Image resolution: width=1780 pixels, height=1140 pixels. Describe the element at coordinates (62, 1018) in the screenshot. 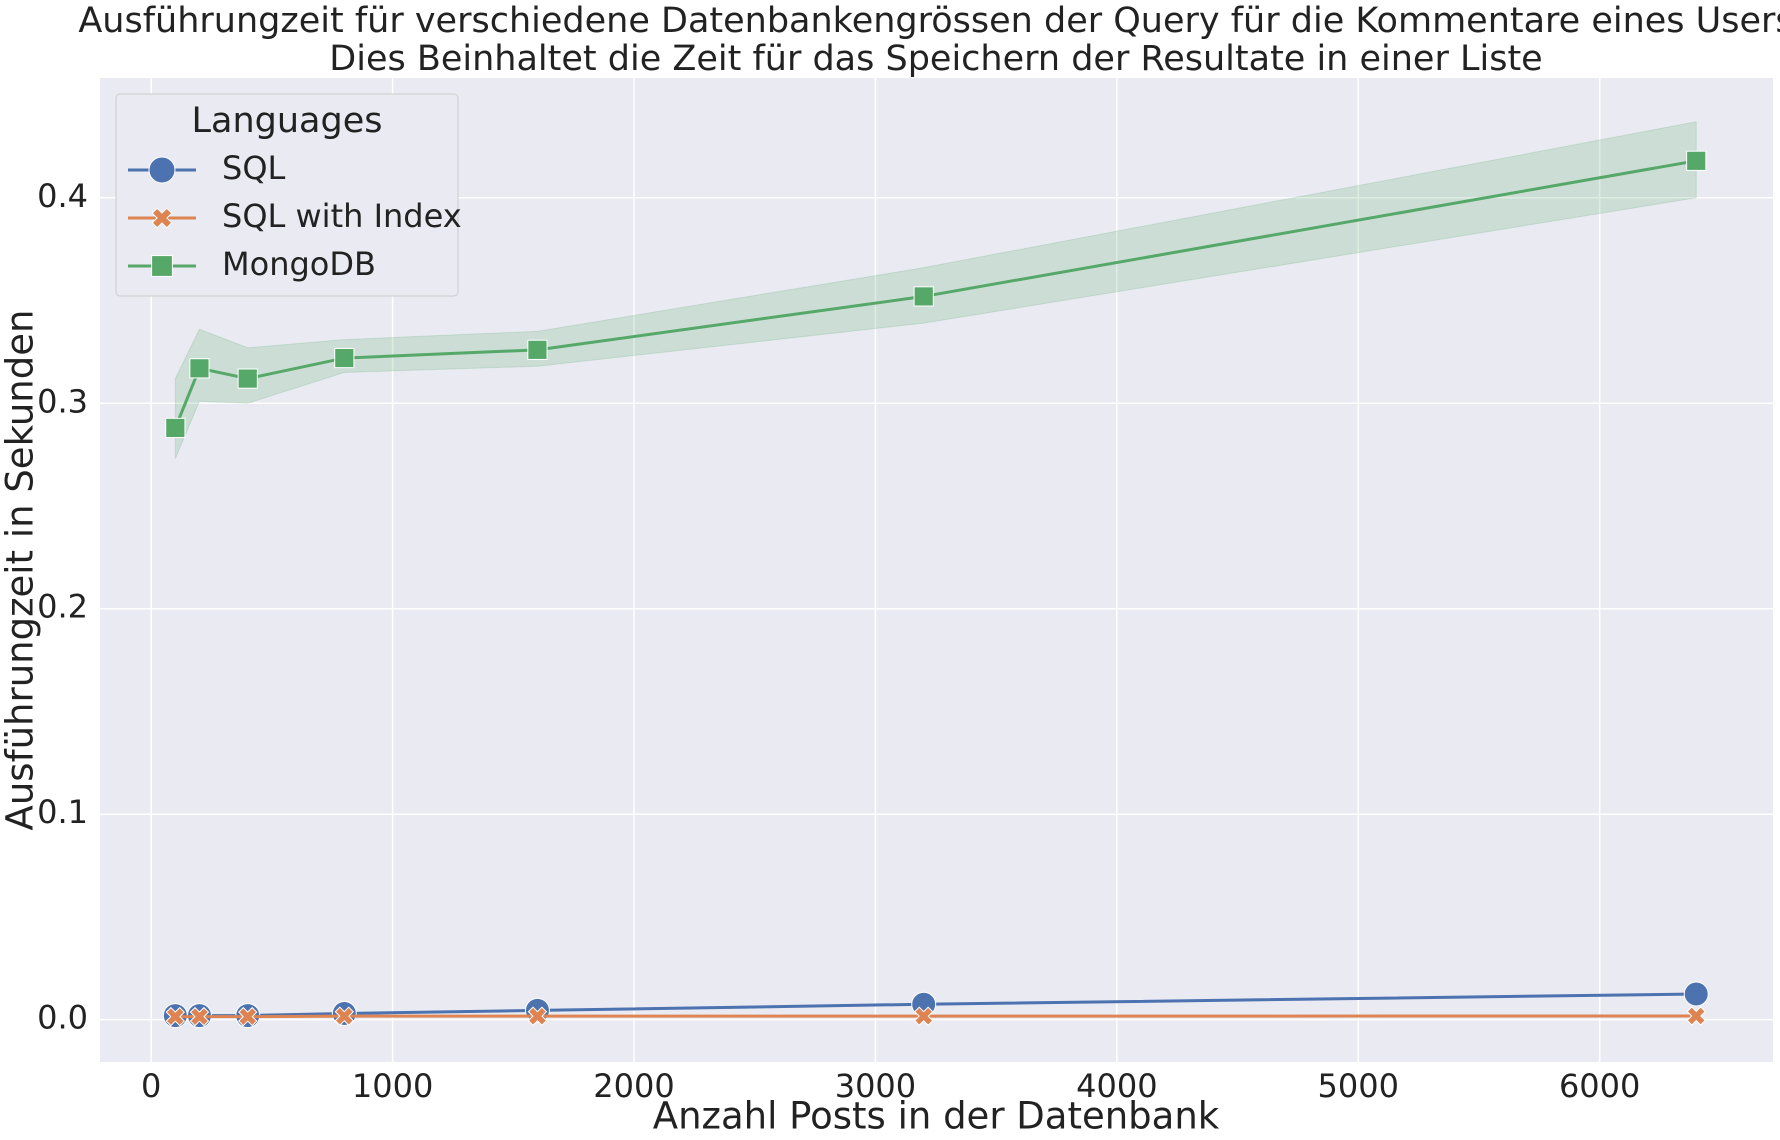

I see `y-tick-label: 0.0` at that location.